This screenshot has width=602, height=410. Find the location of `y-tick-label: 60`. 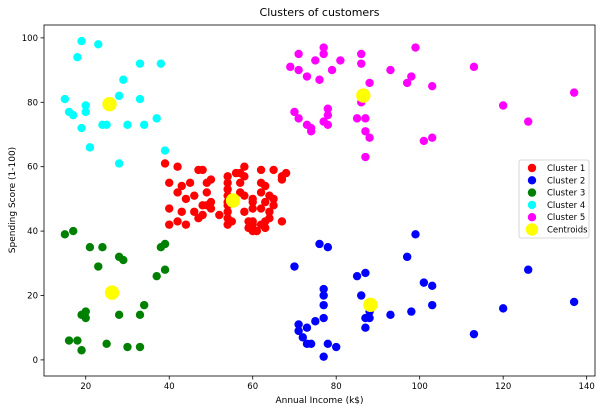

y-tick-label: 60 is located at coordinates (32, 168).